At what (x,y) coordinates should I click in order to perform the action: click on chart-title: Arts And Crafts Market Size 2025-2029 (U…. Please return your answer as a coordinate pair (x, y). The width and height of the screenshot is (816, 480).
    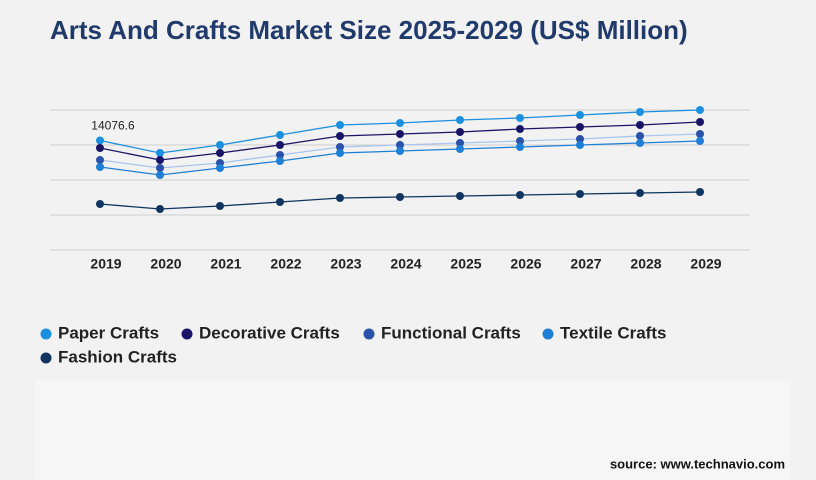
    Looking at the image, I should click on (369, 30).